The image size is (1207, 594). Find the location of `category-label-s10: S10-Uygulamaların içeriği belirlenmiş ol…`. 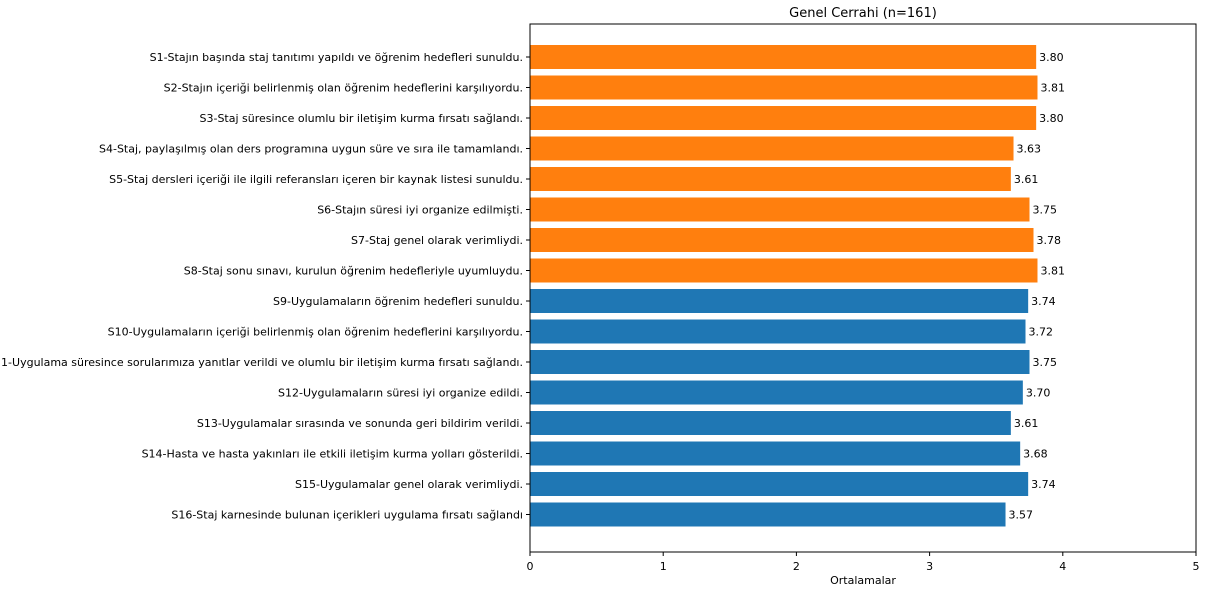

category-label-s10: S10-Uygulamaların içeriği belirlenmiş ol… is located at coordinates (315, 332).